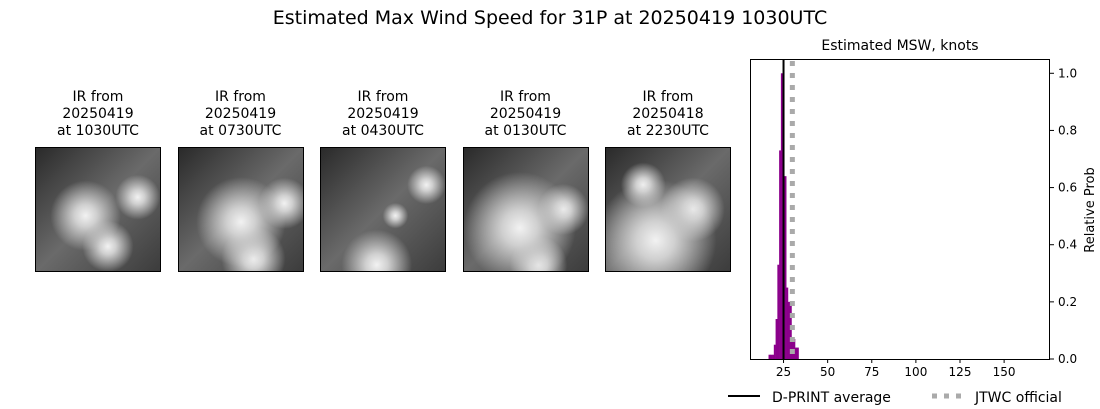  What do you see at coordinates (1004, 372) in the screenshot?
I see `x-tick-label: 150` at bounding box center [1004, 372].